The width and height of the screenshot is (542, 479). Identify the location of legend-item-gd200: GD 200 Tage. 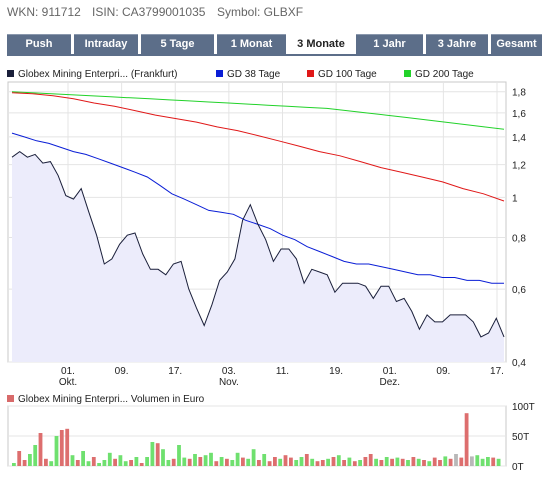
(439, 74).